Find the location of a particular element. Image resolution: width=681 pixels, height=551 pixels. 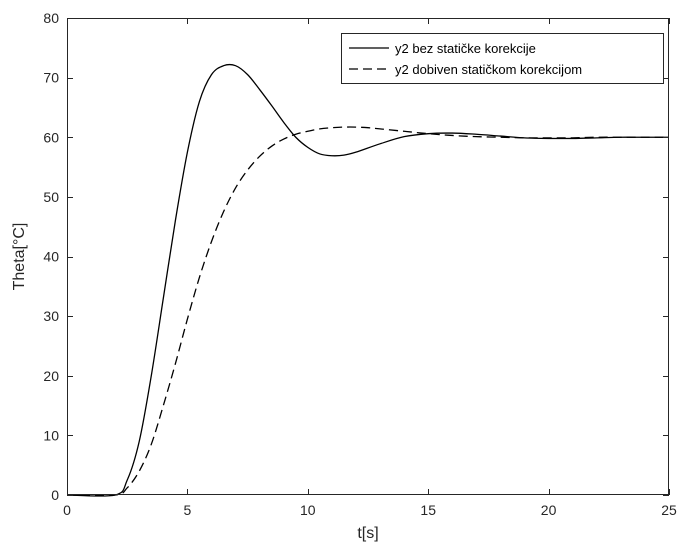

x-axis-label: t[s] is located at coordinates (367, 533).